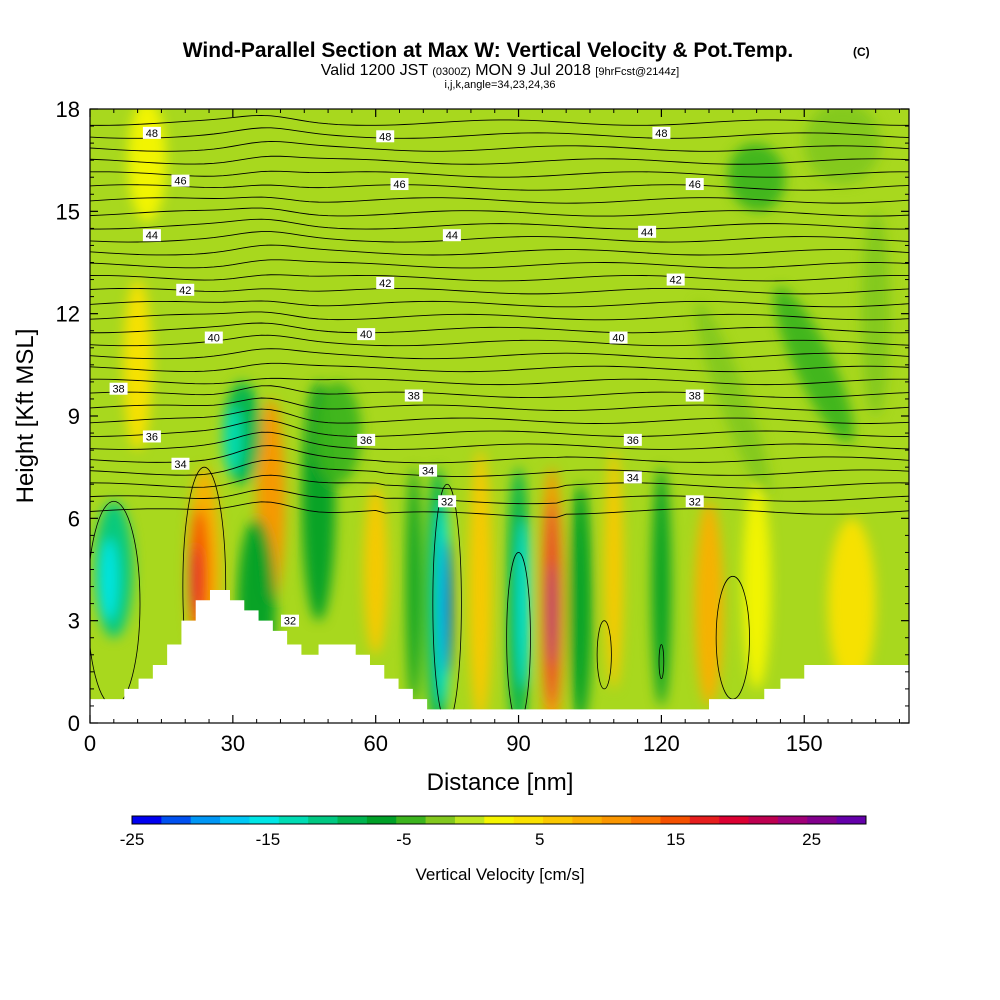 The width and height of the screenshot is (1000, 1000). Describe the element at coordinates (90, 743) in the screenshot. I see `x-tick-label: 0` at that location.